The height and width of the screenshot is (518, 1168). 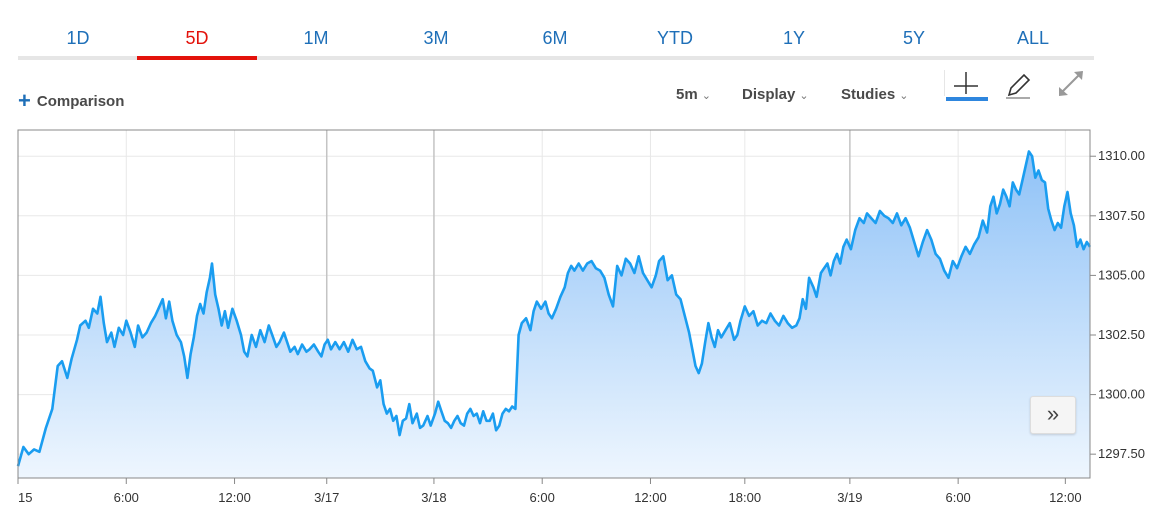 I want to click on interval-label: 5m, so click(x=687, y=94).